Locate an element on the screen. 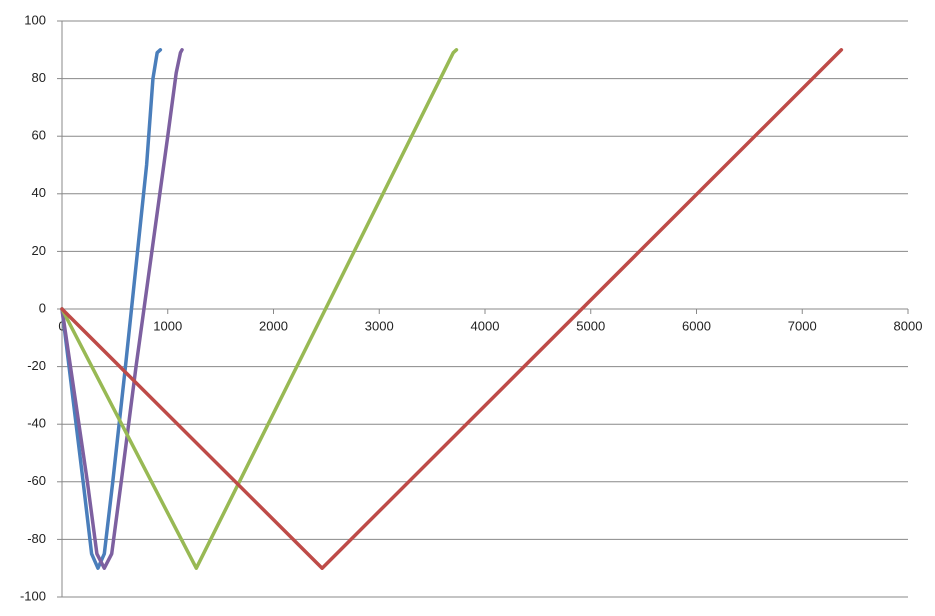 This screenshot has width=935, height=616. x-tick-label: 3000 is located at coordinates (379, 325).